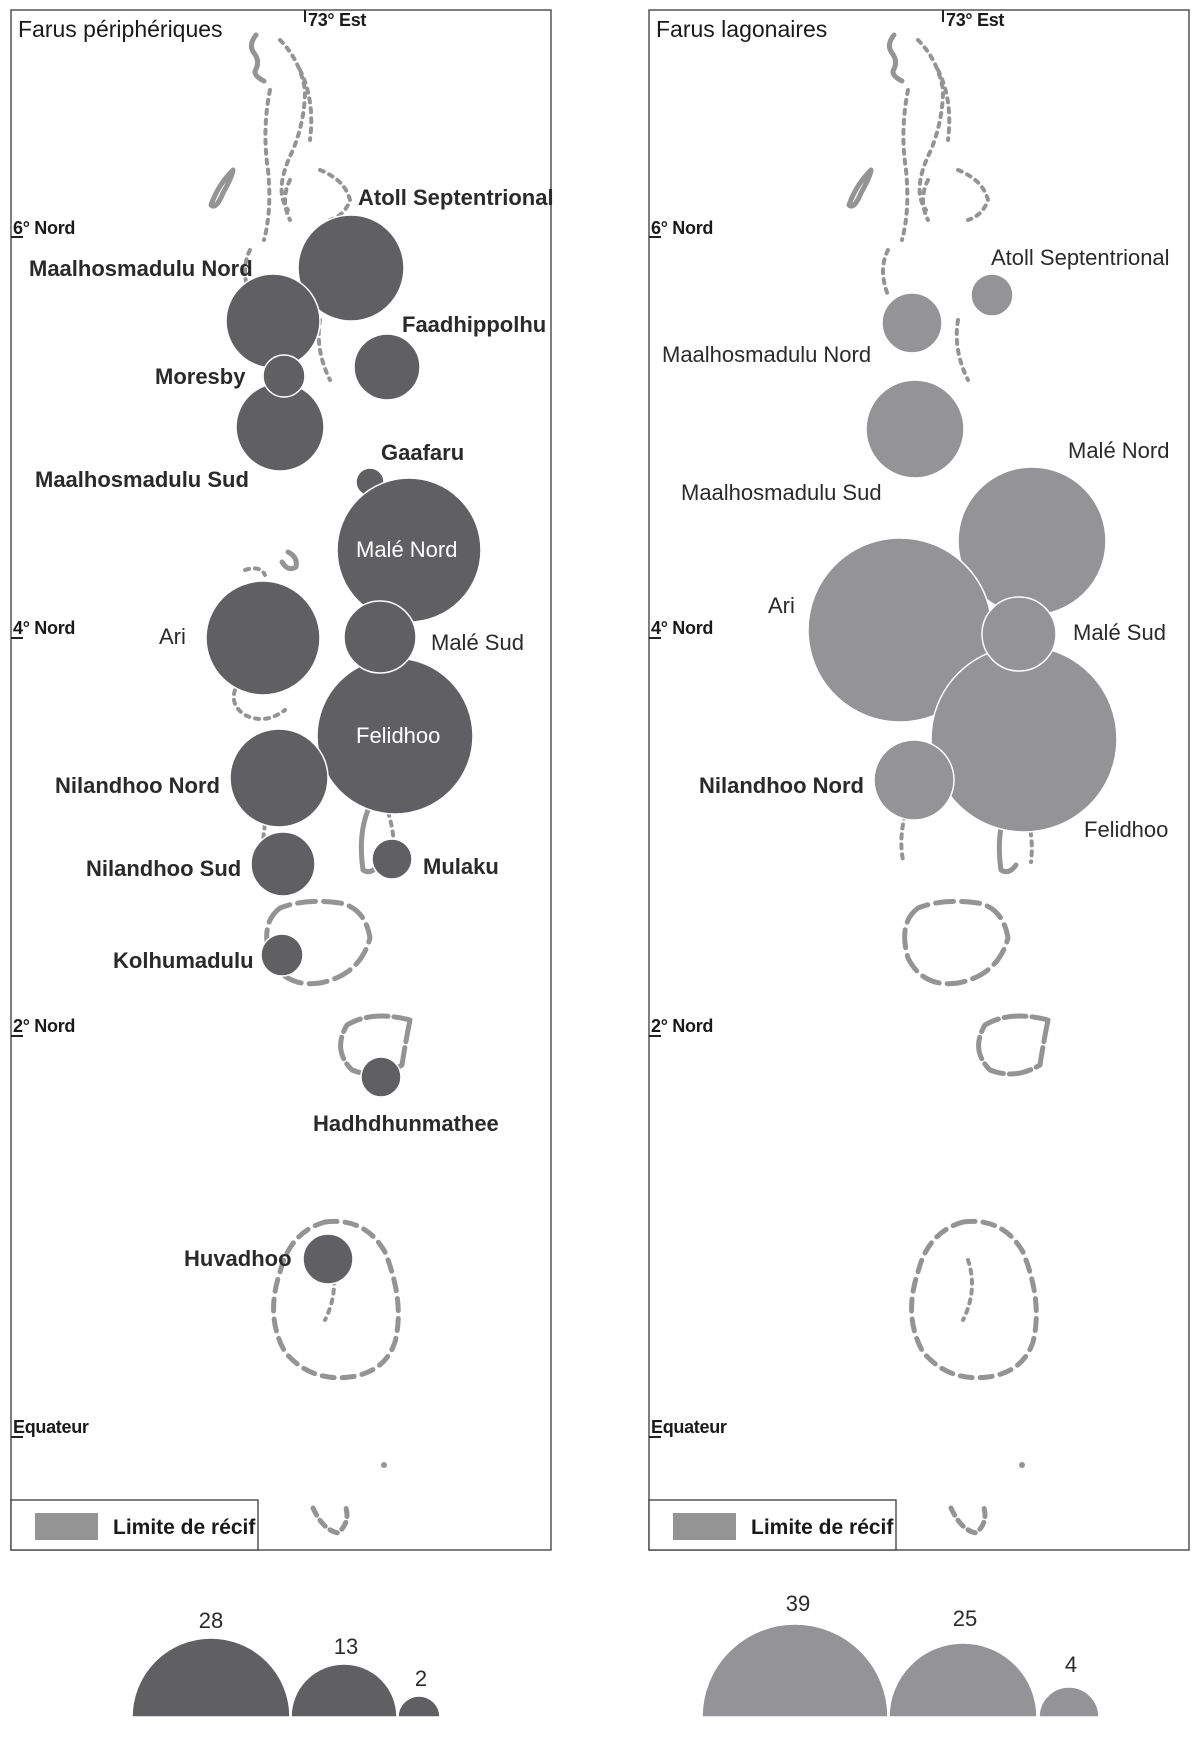 Image resolution: width=1200 pixels, height=1742 pixels. What do you see at coordinates (1071, 1664) in the screenshot?
I see `size-legend-value: 4` at bounding box center [1071, 1664].